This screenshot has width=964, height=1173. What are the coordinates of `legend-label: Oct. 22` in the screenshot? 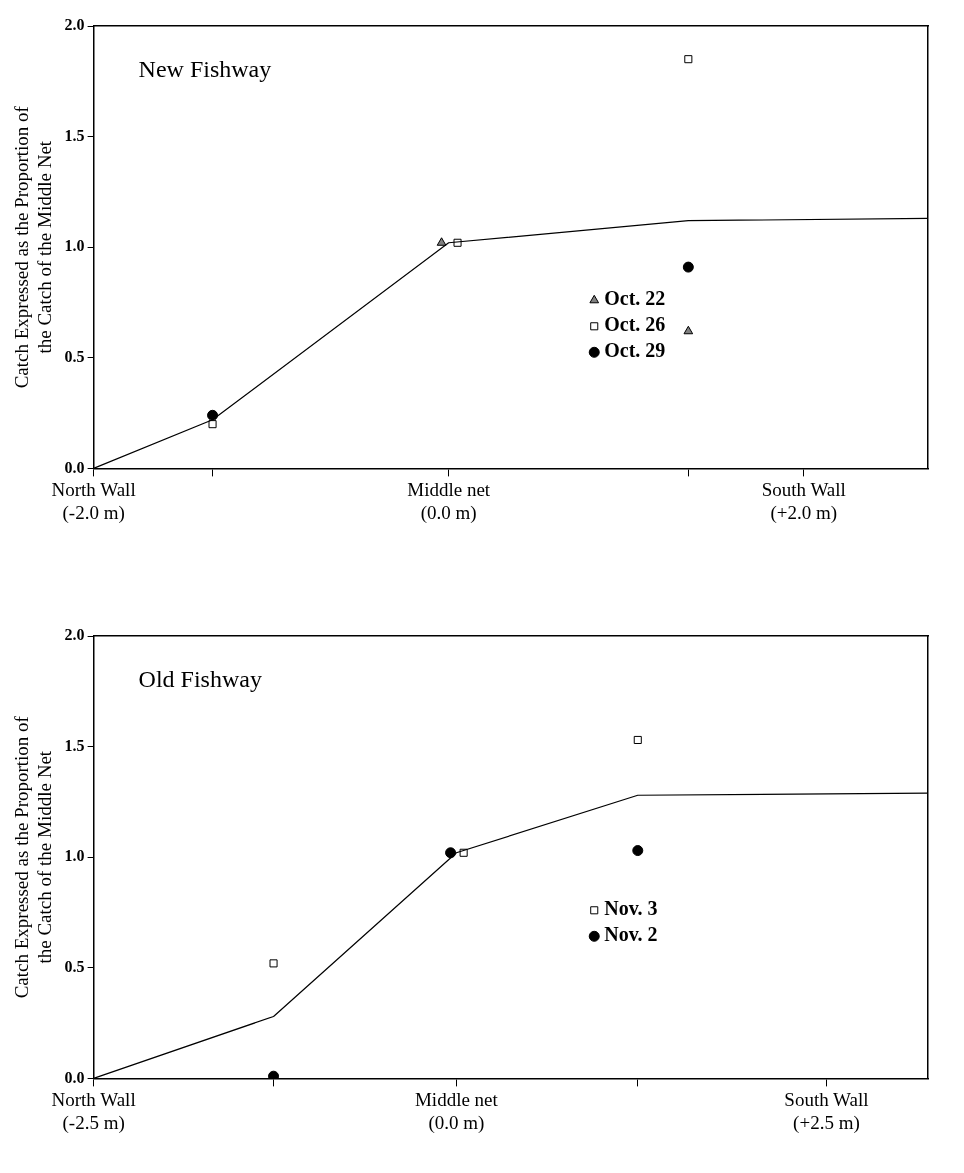 It's located at (635, 298).